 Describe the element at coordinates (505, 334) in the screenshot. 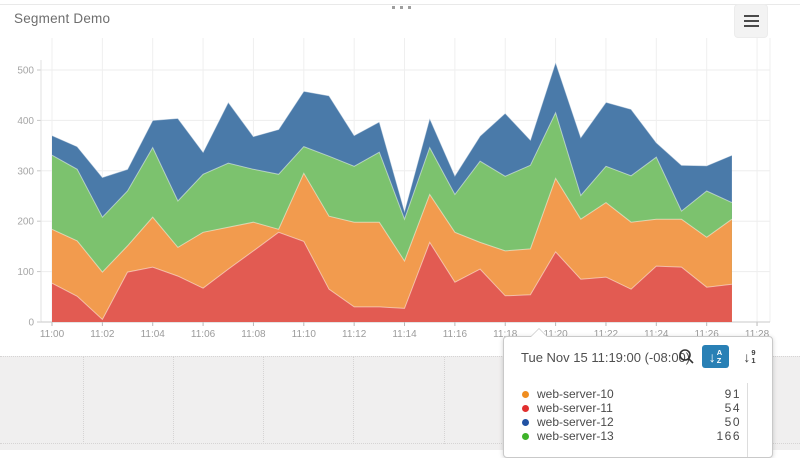

I see `x-tick-label: 11:18` at that location.